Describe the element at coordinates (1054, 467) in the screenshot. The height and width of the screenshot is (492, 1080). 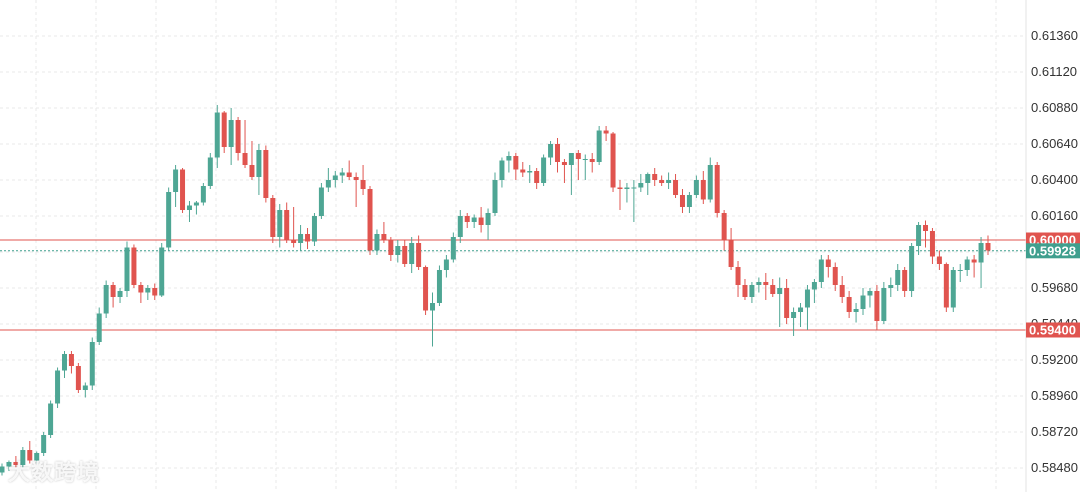
I see `y-tick-label: 0.58480` at that location.